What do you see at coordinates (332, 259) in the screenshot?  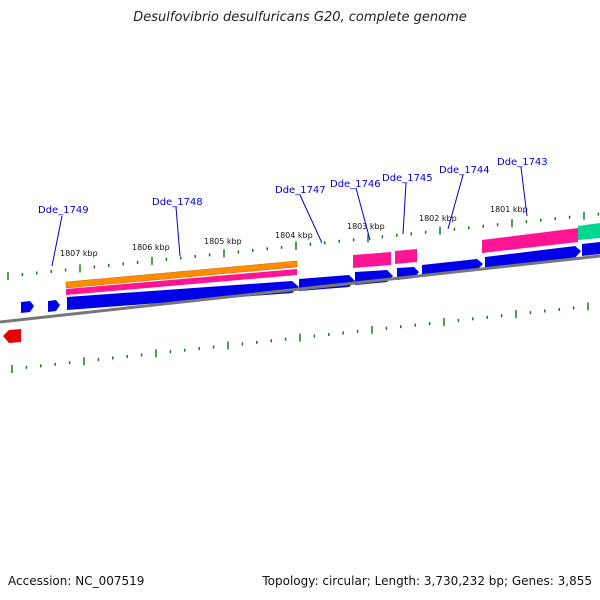 I see `feature-track` at bounding box center [332, 259].